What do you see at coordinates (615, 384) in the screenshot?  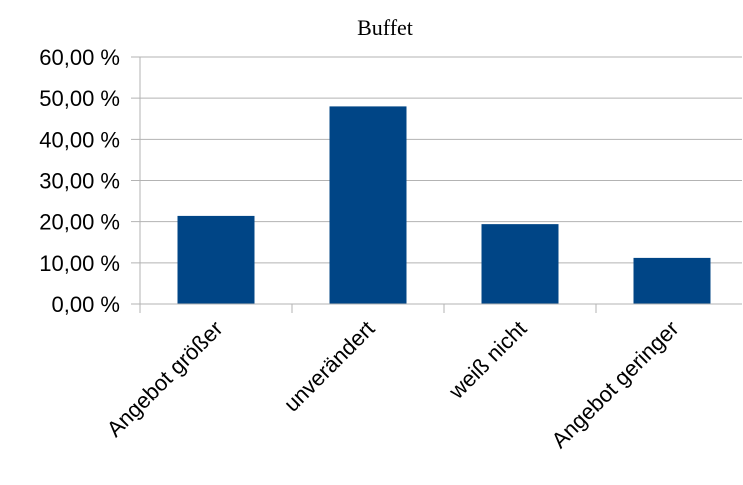 I see `x-category-label: Angebot geringer` at bounding box center [615, 384].